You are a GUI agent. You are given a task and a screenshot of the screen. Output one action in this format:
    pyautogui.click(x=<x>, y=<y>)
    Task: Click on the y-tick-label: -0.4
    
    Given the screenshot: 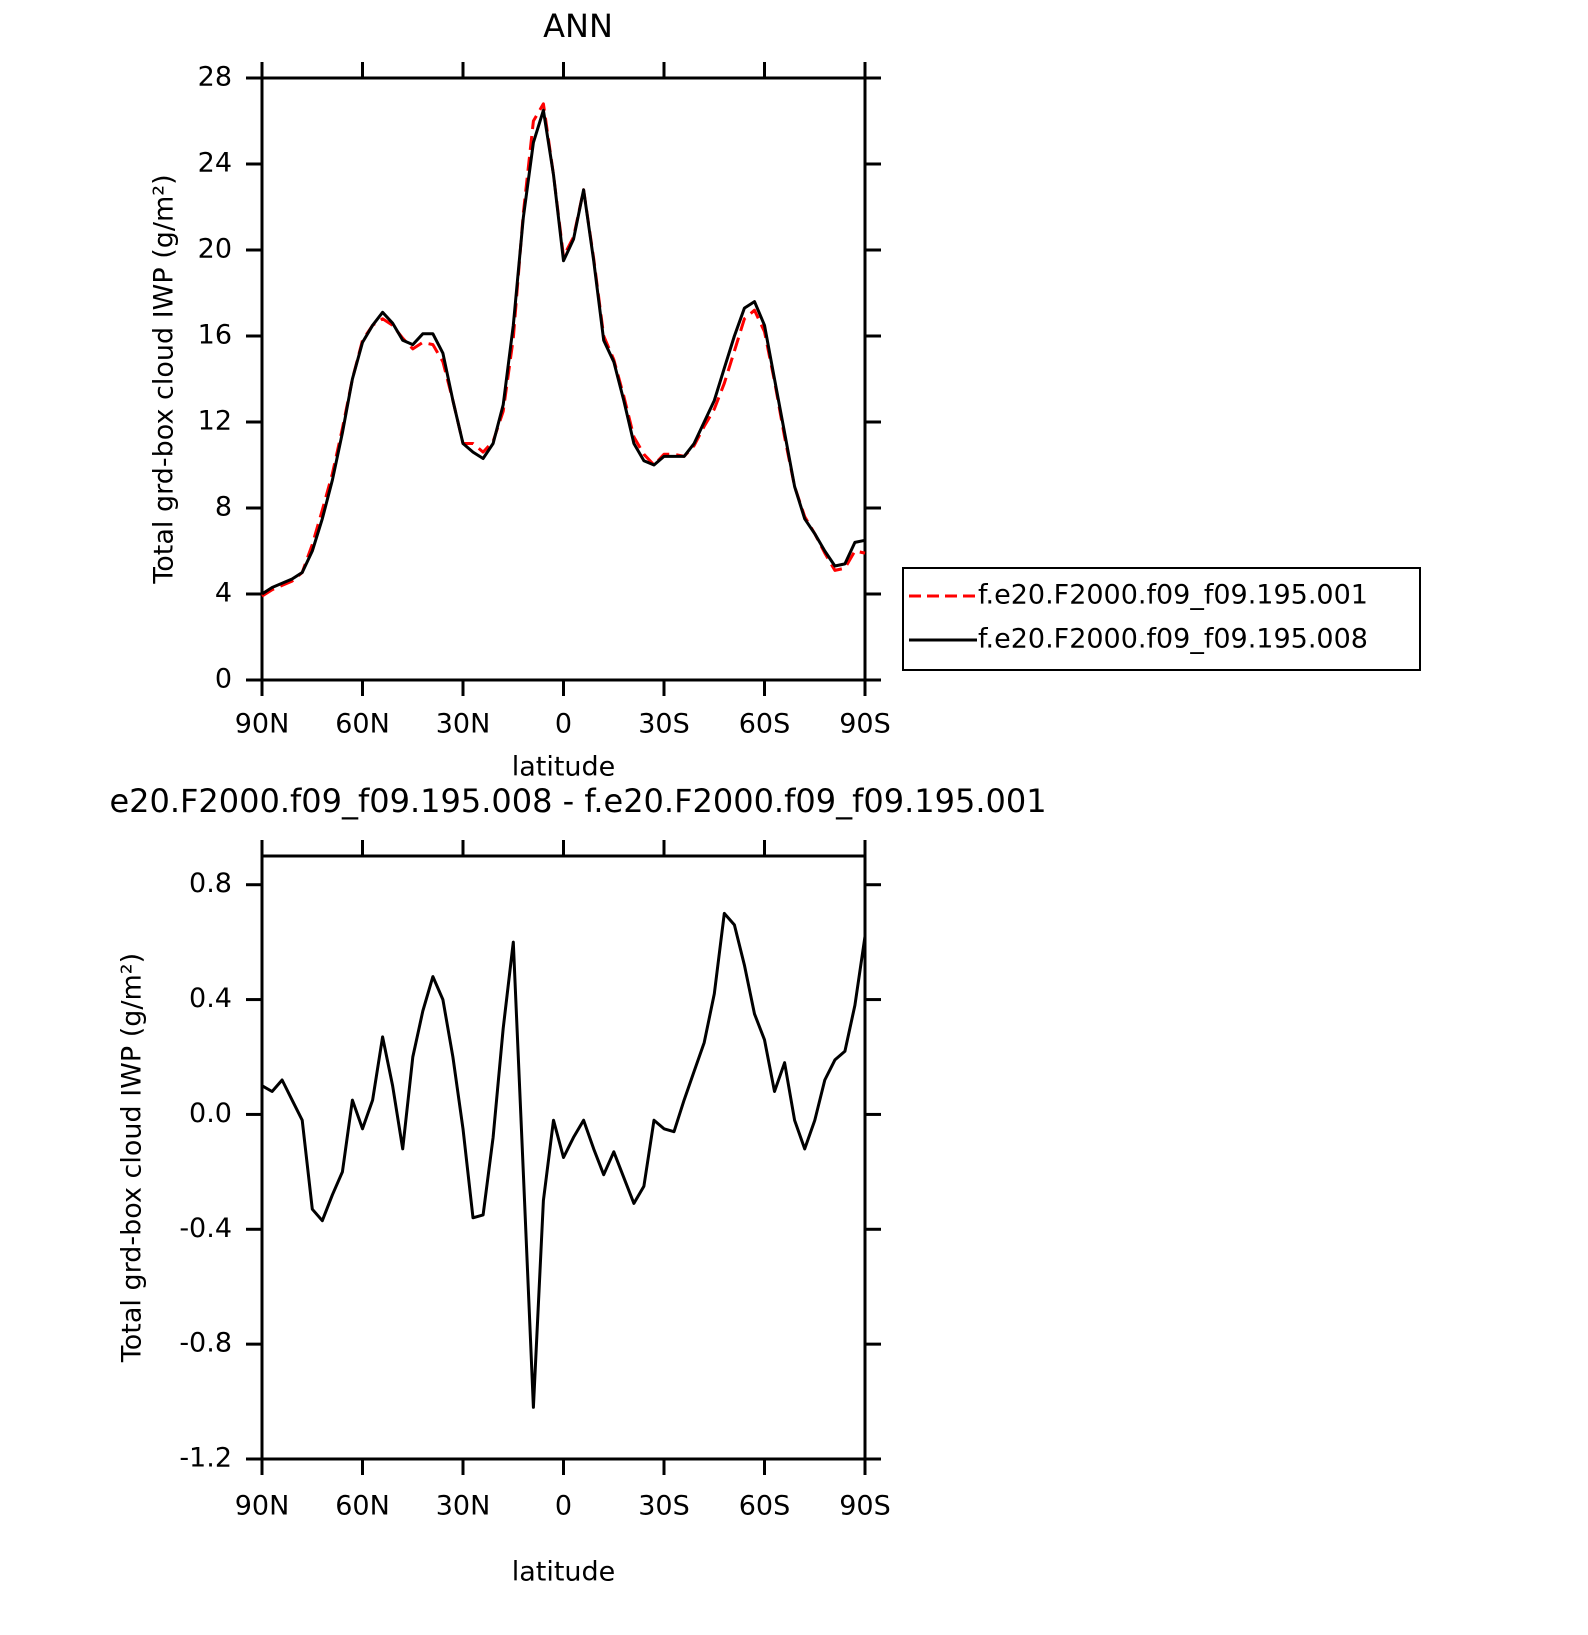 What is the action you would take?
    pyautogui.click(x=205, y=1228)
    